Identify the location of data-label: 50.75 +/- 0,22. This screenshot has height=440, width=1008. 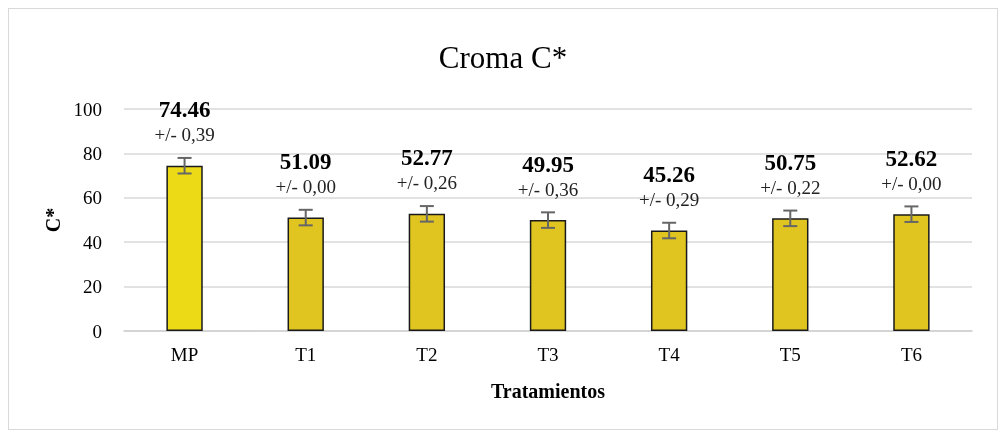
(790, 173).